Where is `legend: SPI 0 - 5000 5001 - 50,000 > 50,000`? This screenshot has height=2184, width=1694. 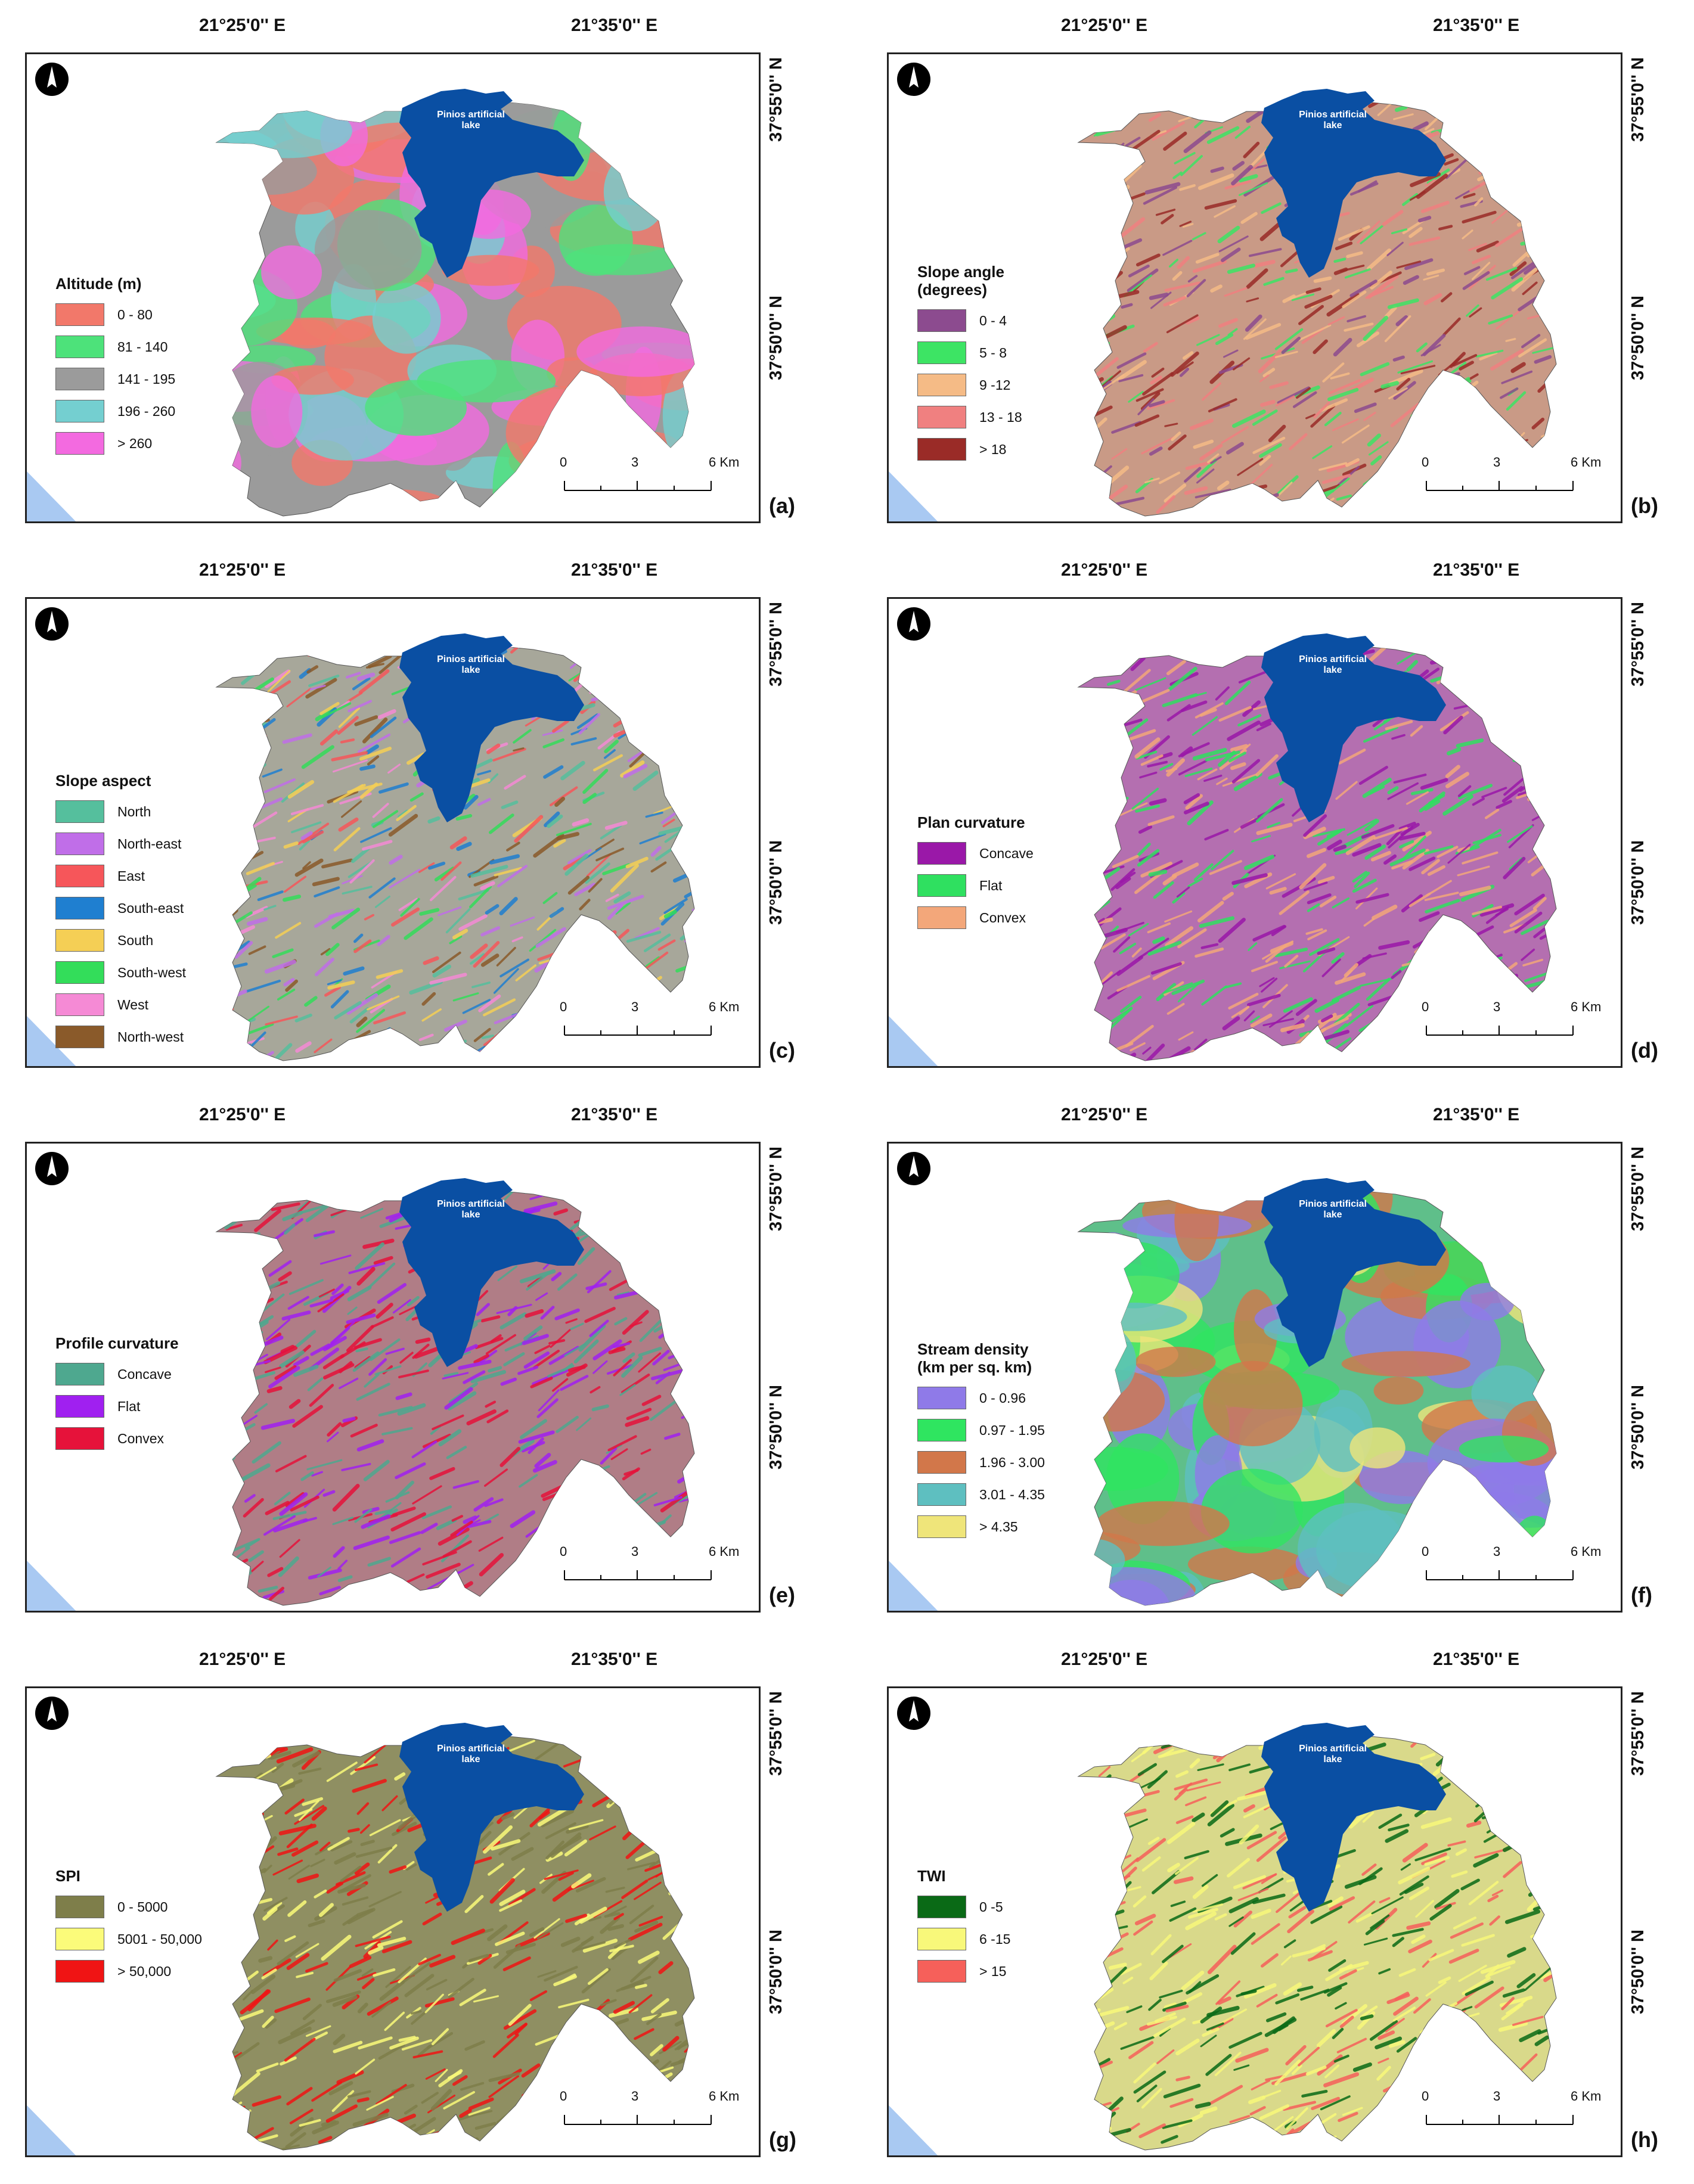
legend: SPI 0 - 5000 5001 - 50,000 > 50,000 is located at coordinates (128, 1927).